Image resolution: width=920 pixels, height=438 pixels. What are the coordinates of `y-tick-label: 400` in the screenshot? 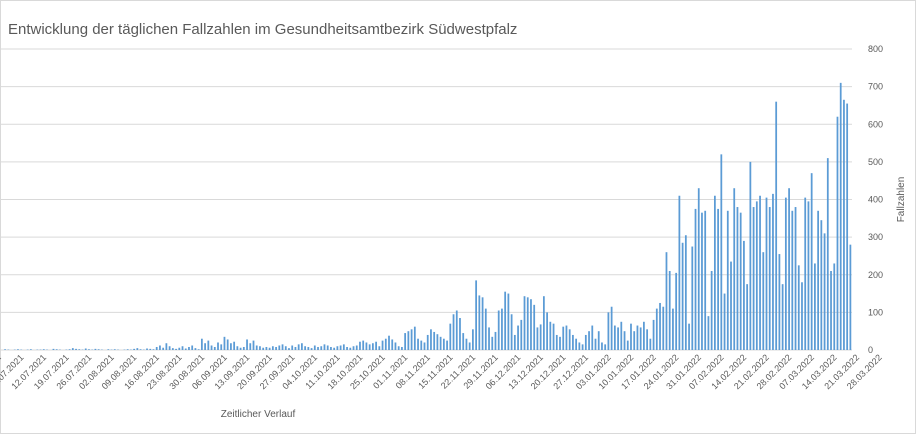 It's located at (875, 200).